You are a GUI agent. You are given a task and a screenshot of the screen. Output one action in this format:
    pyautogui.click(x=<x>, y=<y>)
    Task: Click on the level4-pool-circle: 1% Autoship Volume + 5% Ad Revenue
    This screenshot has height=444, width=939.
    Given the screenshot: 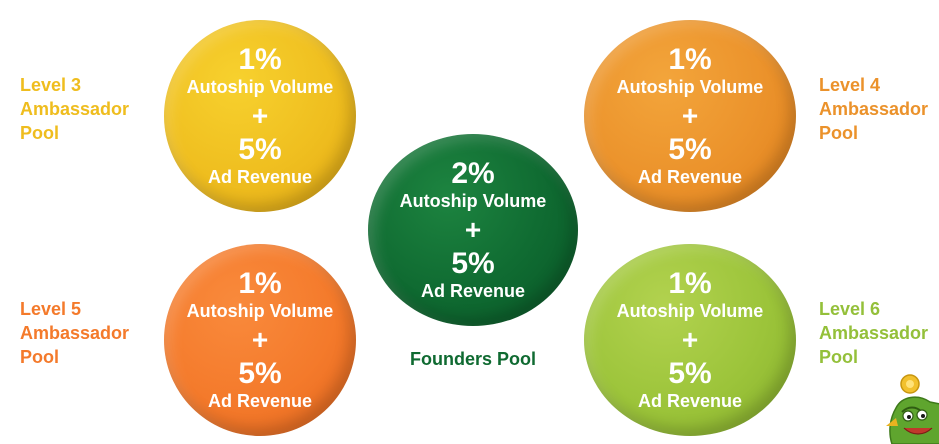 What is the action you would take?
    pyautogui.click(x=690, y=116)
    